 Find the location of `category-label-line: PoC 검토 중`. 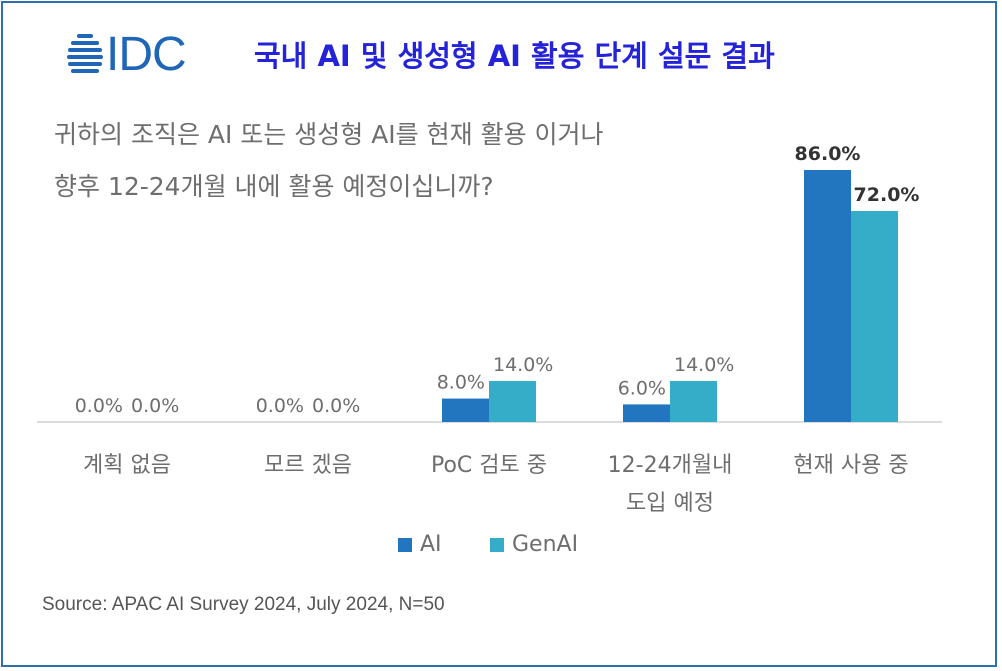

category-label-line: PoC 검토 중 is located at coordinates (489, 465).